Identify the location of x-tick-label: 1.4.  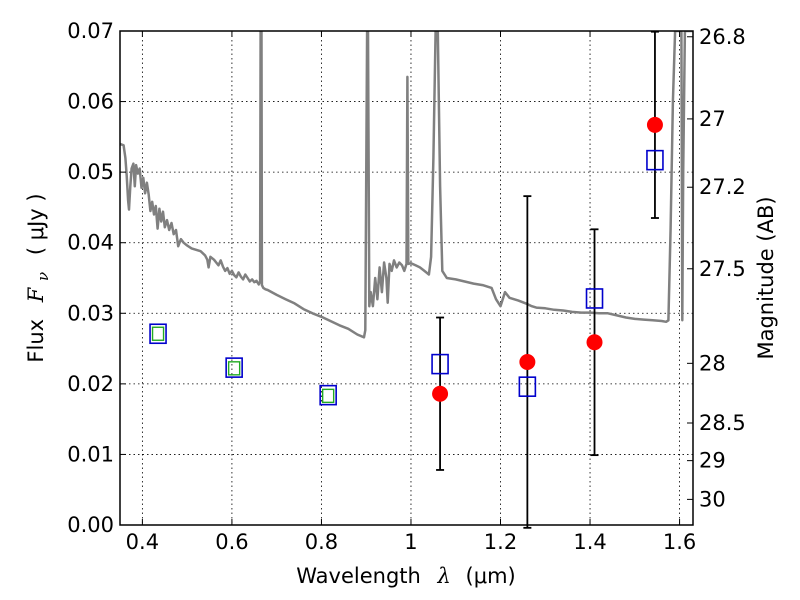
(589, 542).